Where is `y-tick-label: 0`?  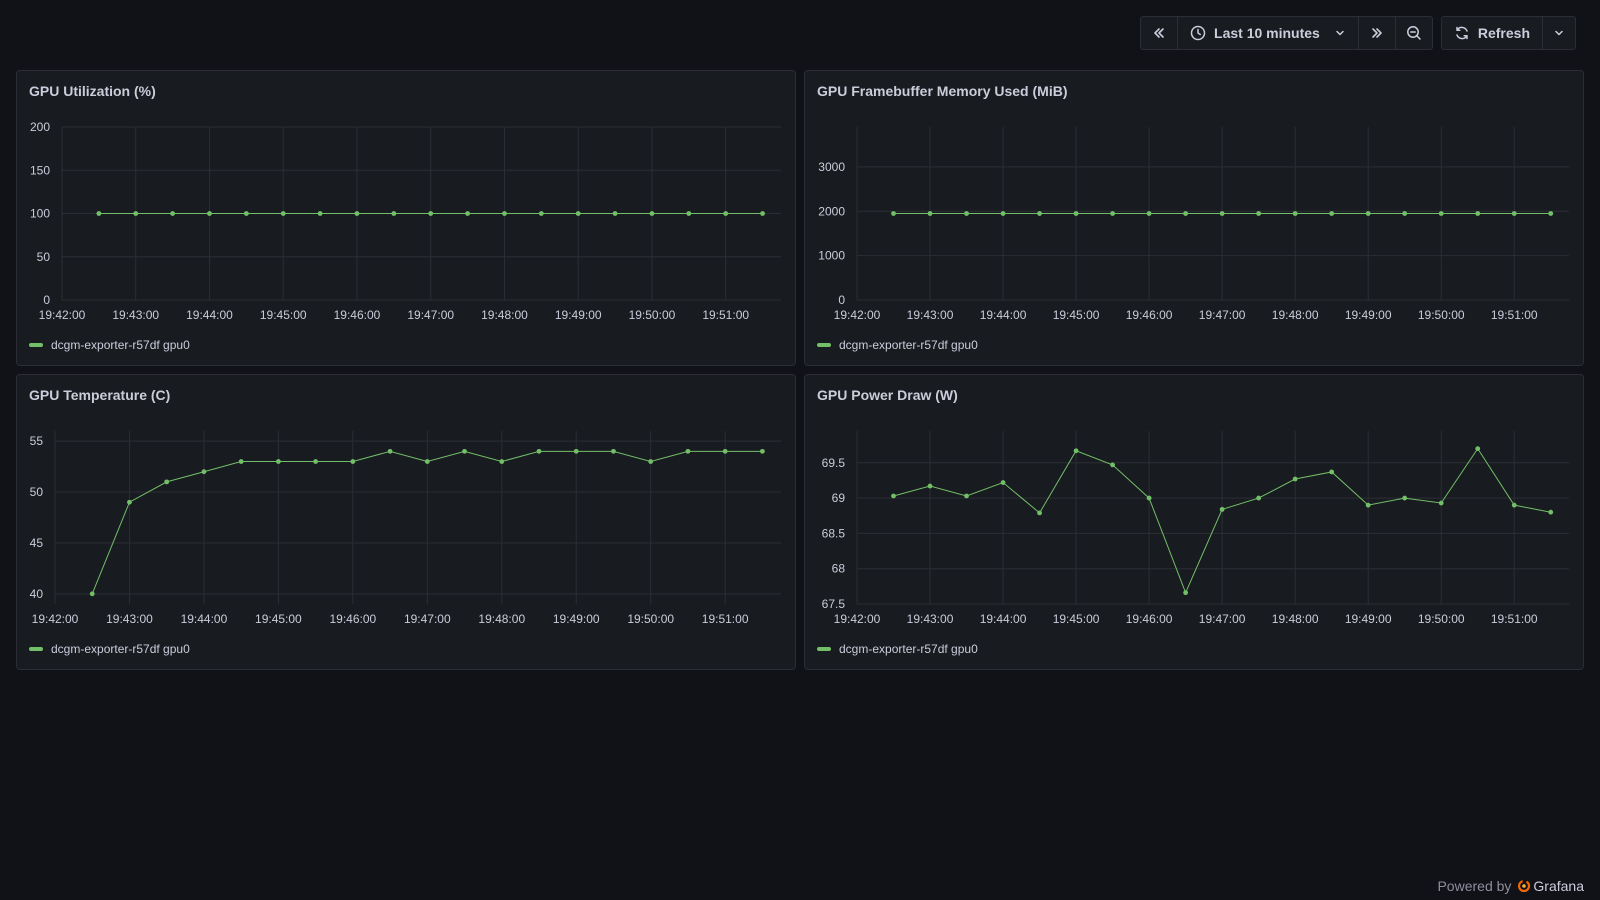 y-tick-label: 0 is located at coordinates (46, 300).